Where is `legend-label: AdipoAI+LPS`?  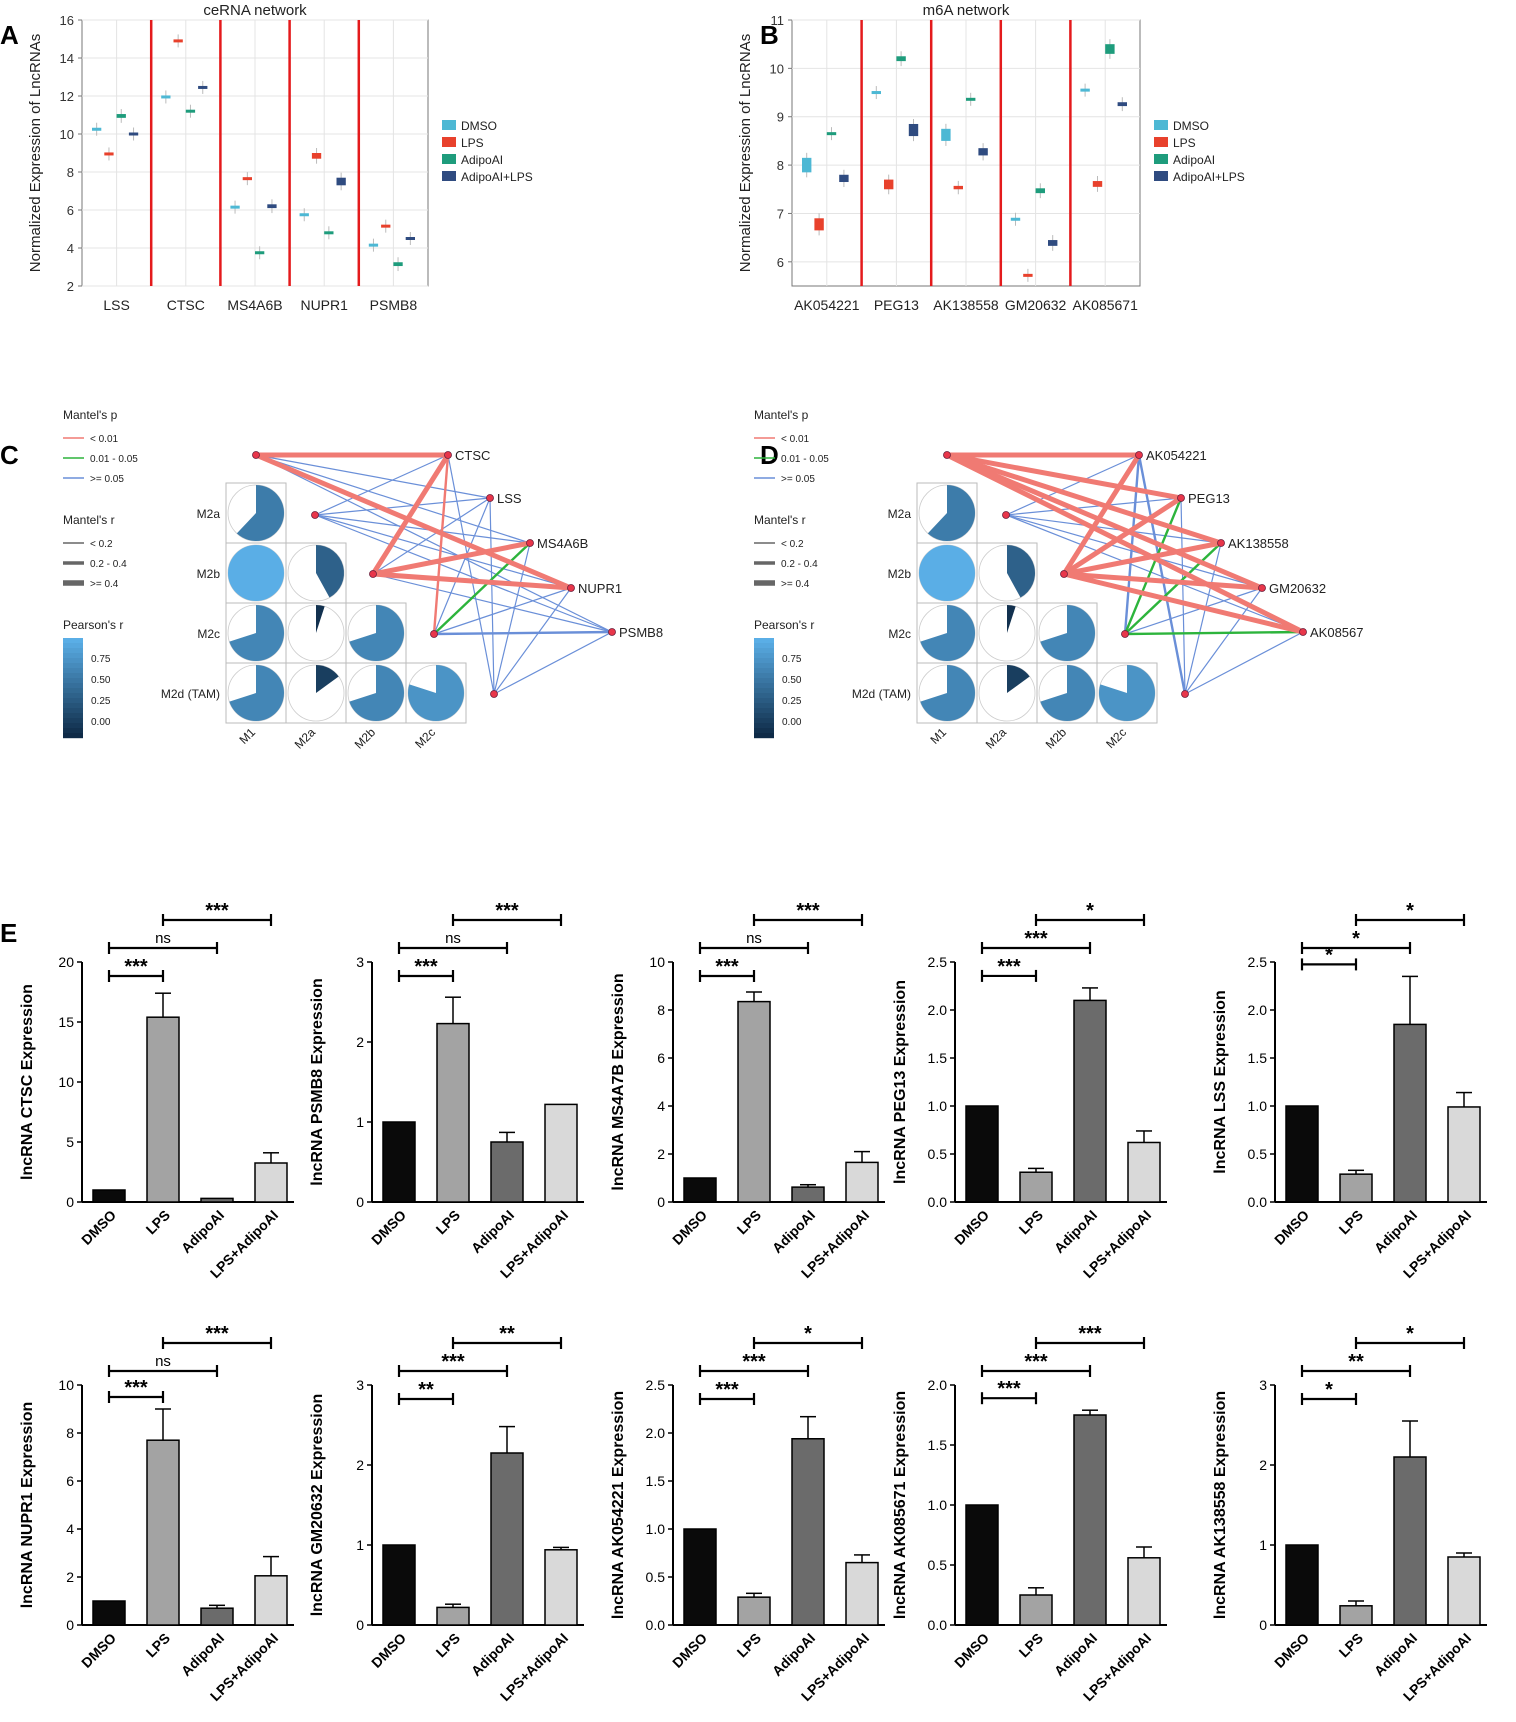
legend-label: AdipoAI+LPS is located at coordinates (497, 177).